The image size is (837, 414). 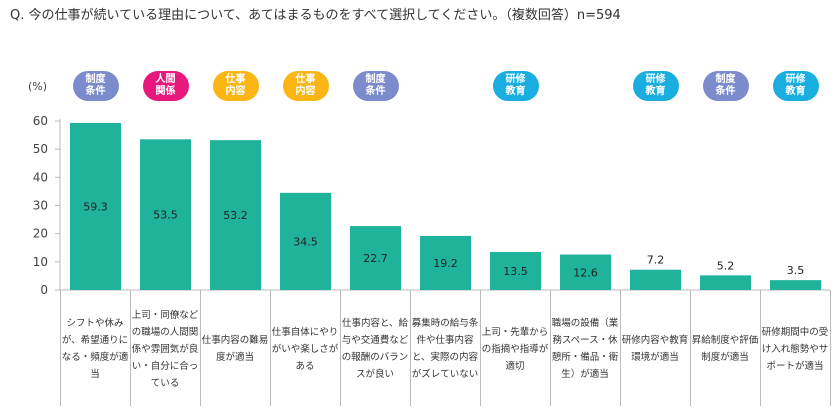 What do you see at coordinates (235, 349) in the screenshot?
I see `category-label: 仕事内容の難易度が適当` at bounding box center [235, 349].